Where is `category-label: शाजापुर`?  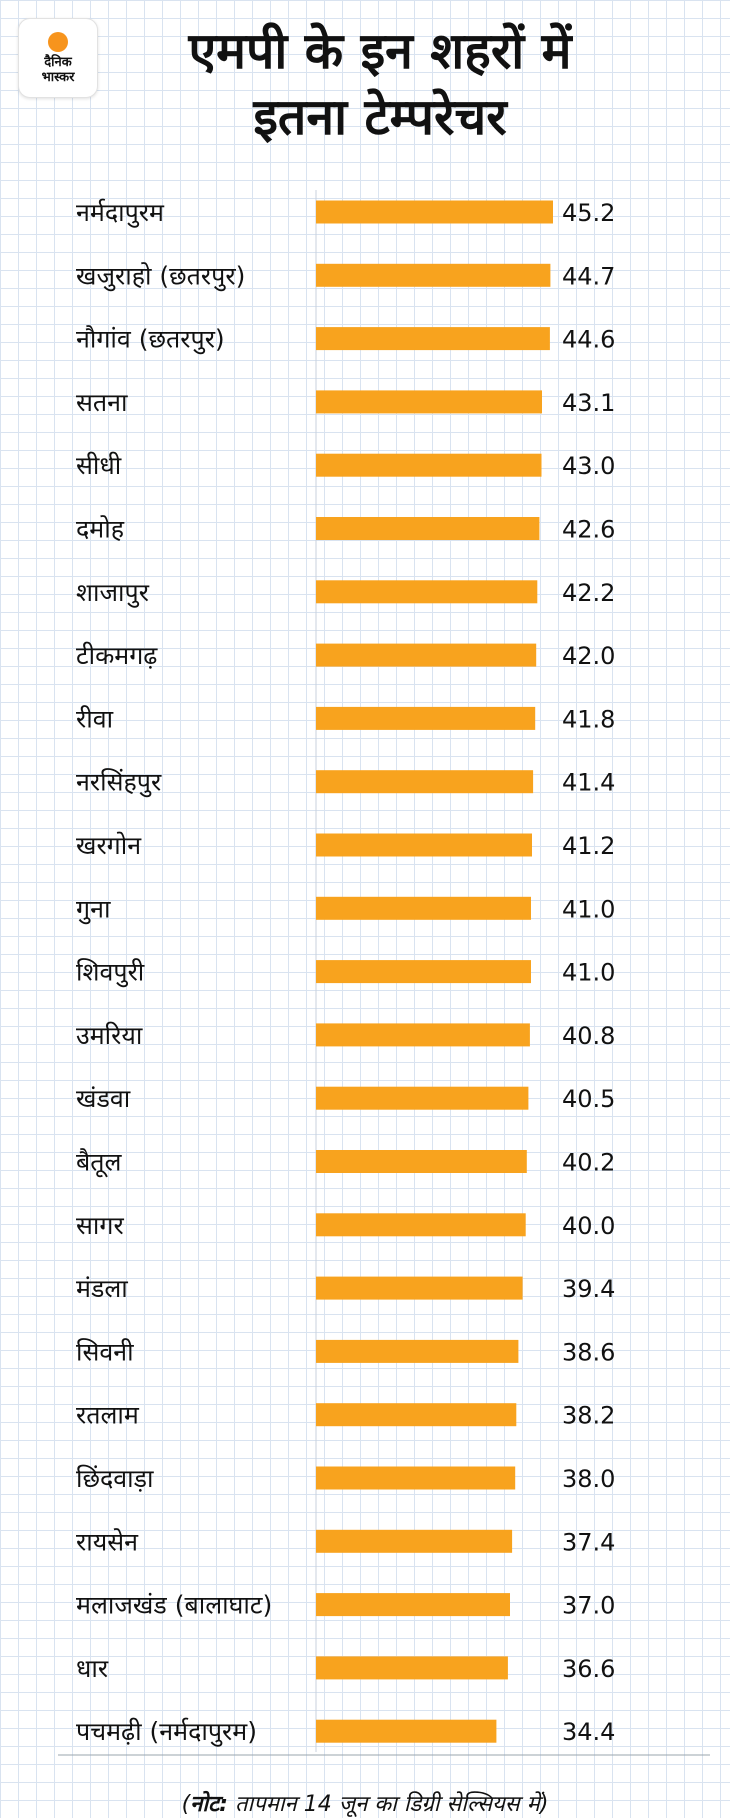 category-label: शाजापुर is located at coordinates (113, 593).